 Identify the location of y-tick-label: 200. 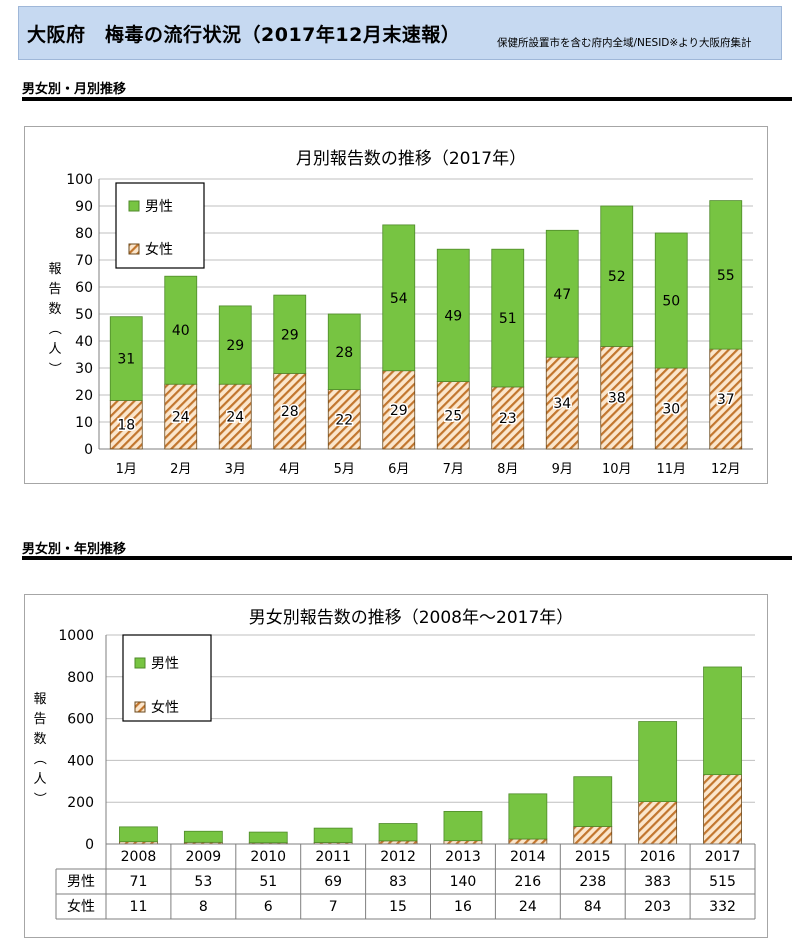
(80, 803).